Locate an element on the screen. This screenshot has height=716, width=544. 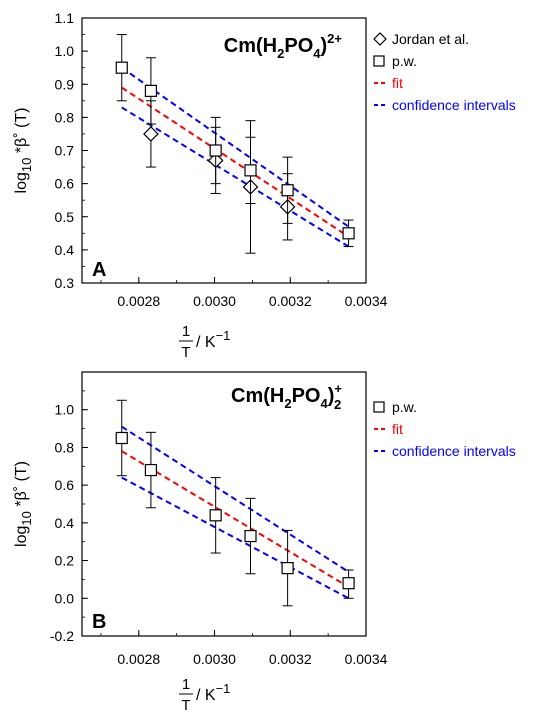
species-label: Cm(H2PO4)+ 2 is located at coordinates (286, 396).